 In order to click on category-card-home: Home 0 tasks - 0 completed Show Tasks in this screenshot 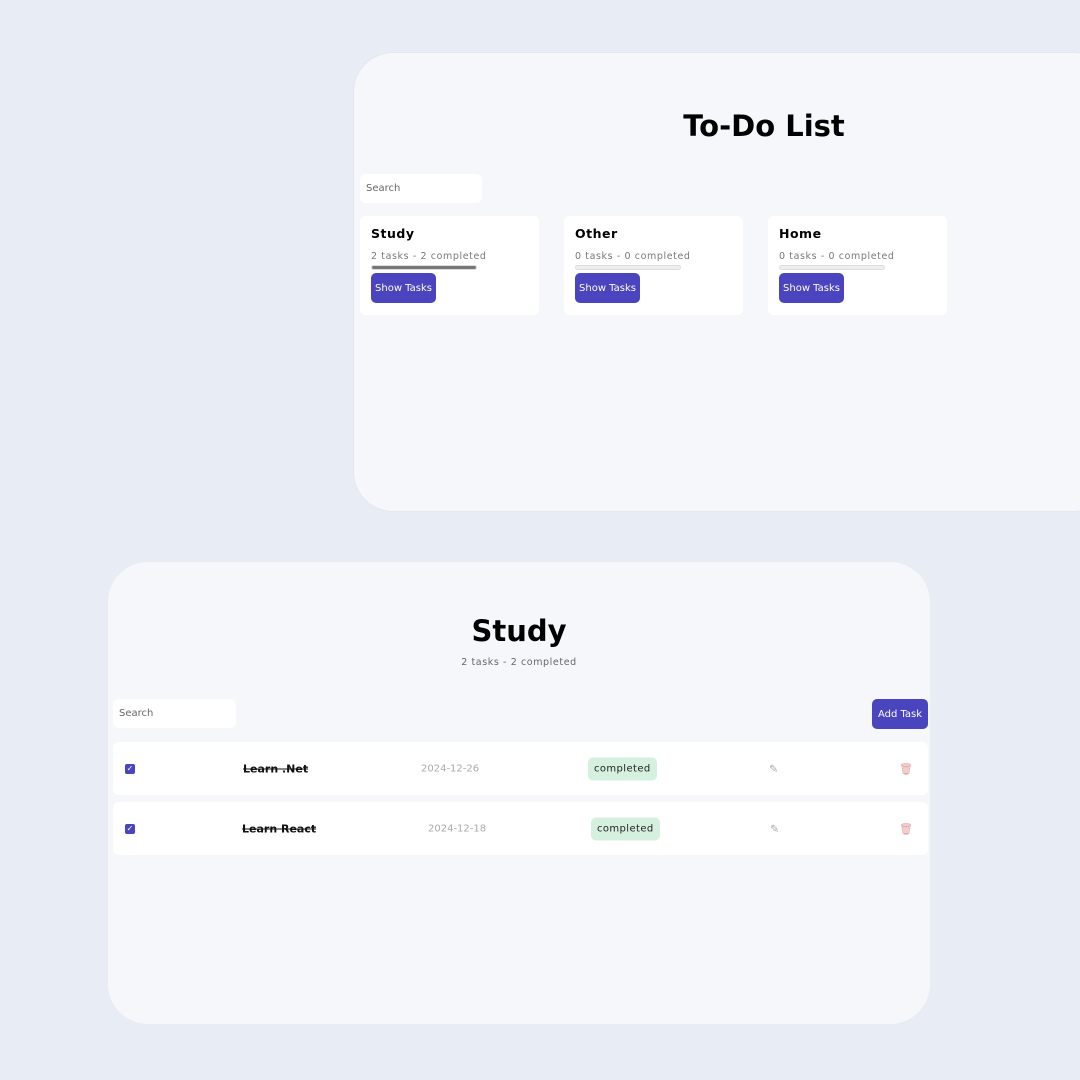, I will do `click(857, 265)`.